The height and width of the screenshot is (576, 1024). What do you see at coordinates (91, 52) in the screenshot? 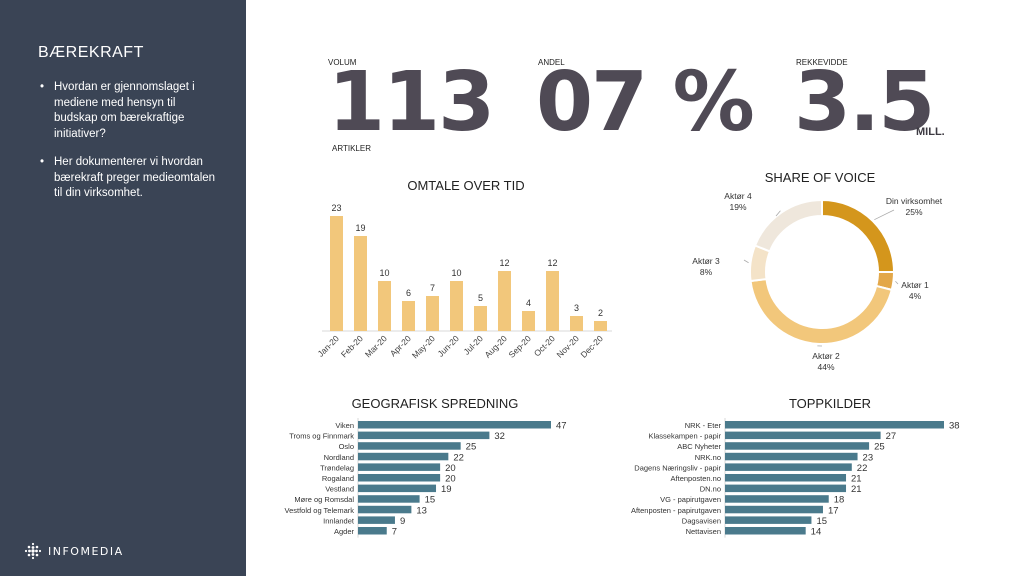
I see `page-title: BÆREKRAFT` at bounding box center [91, 52].